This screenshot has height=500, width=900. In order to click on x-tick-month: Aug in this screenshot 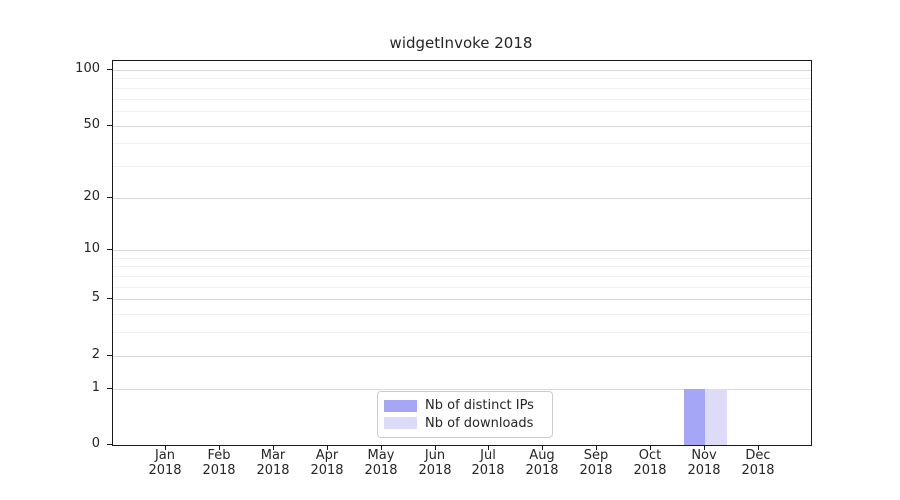, I will do `click(542, 455)`.